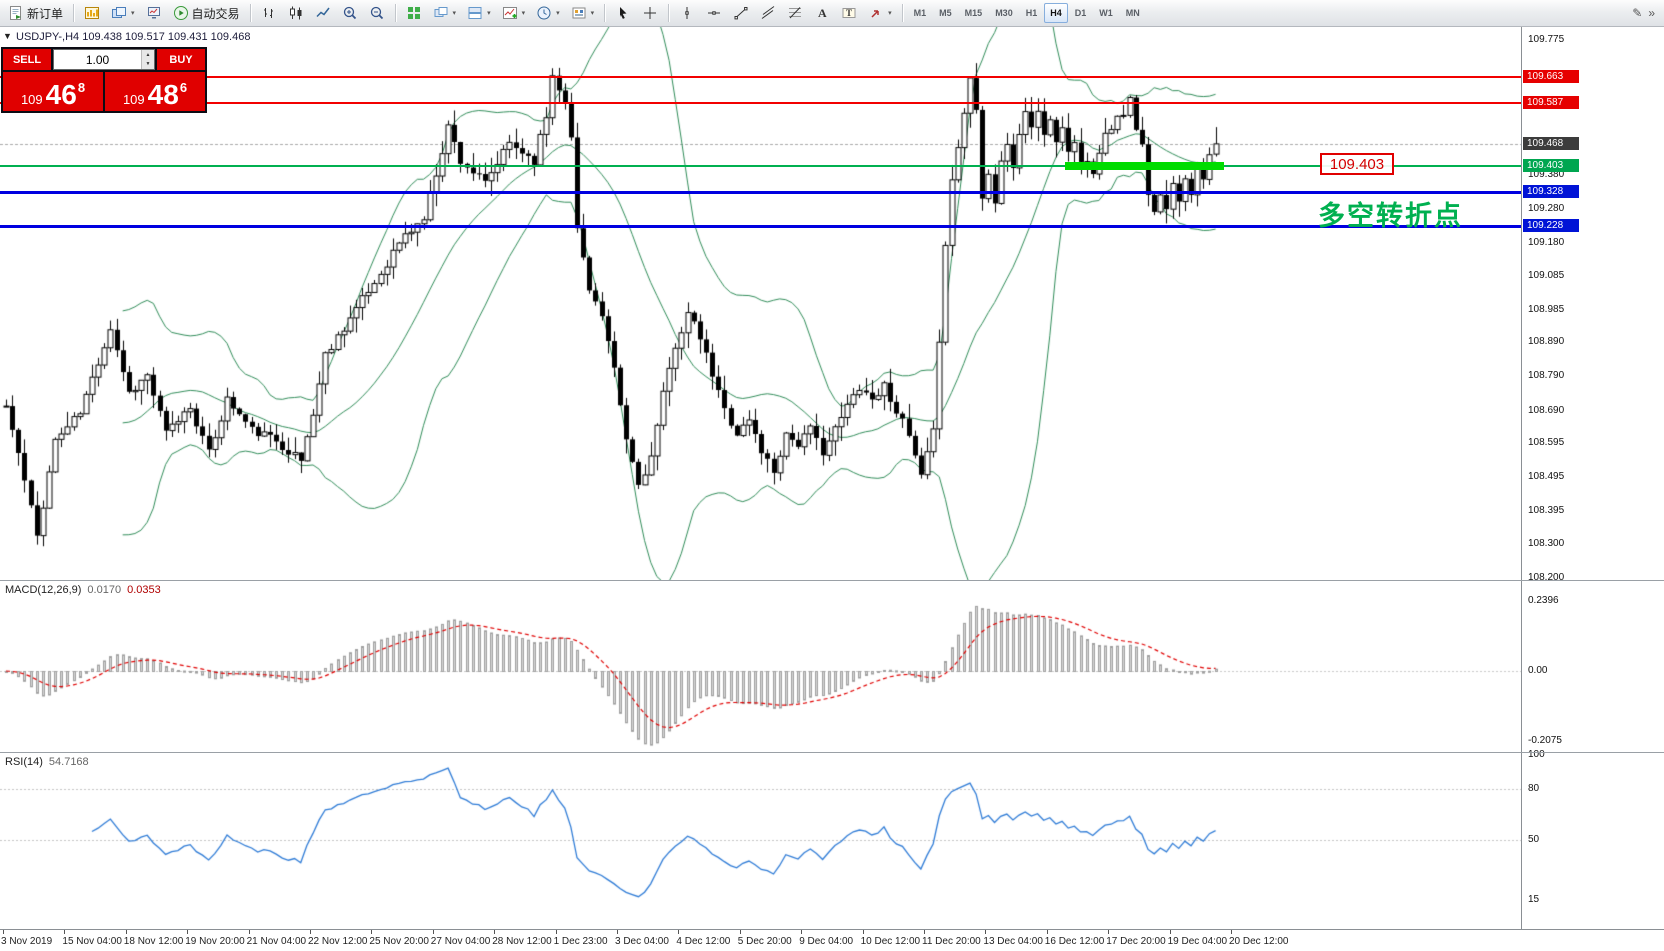 This screenshot has width=1664, height=951. I want to click on price-tick-label: 109.380, so click(1546, 174).